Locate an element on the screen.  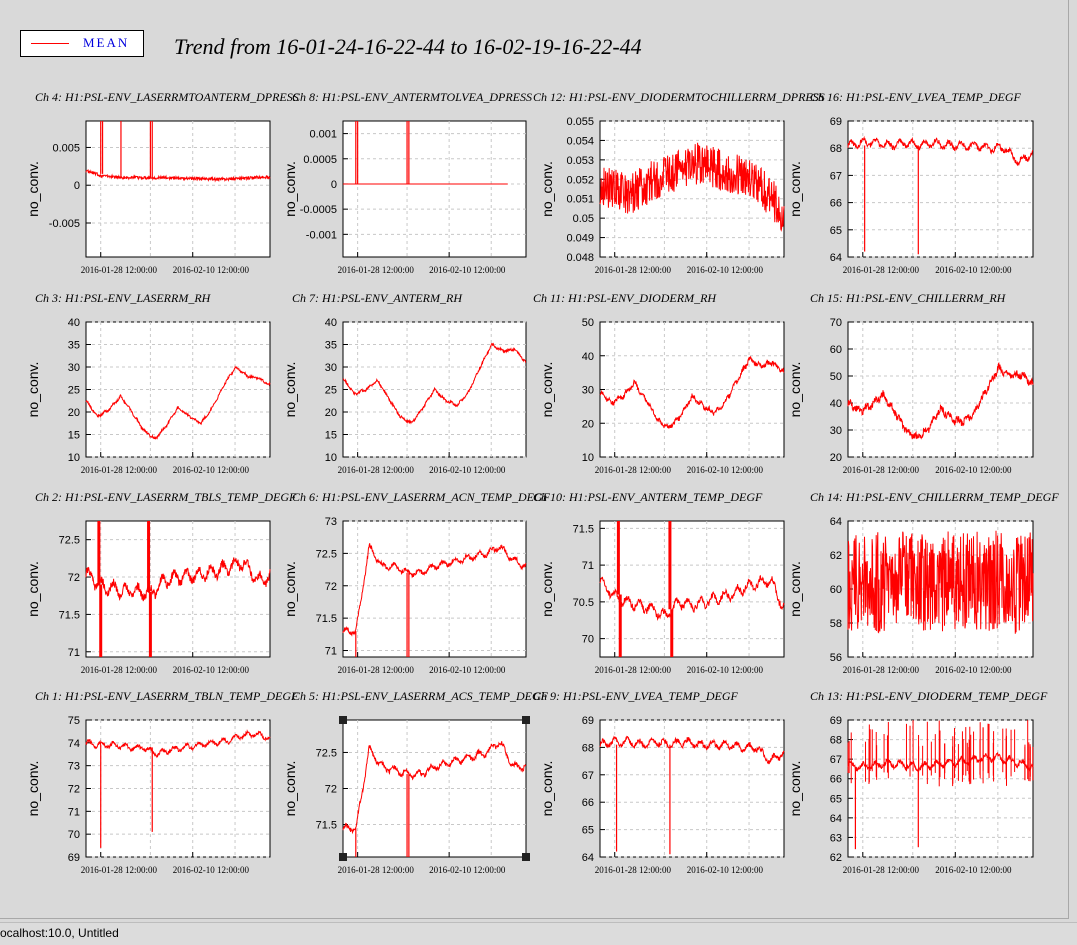
chart-title: Ch 2: H1:PSL-ENV_LASERRM_TBLS_TEMP_DEGF is located at coordinates (166, 497).